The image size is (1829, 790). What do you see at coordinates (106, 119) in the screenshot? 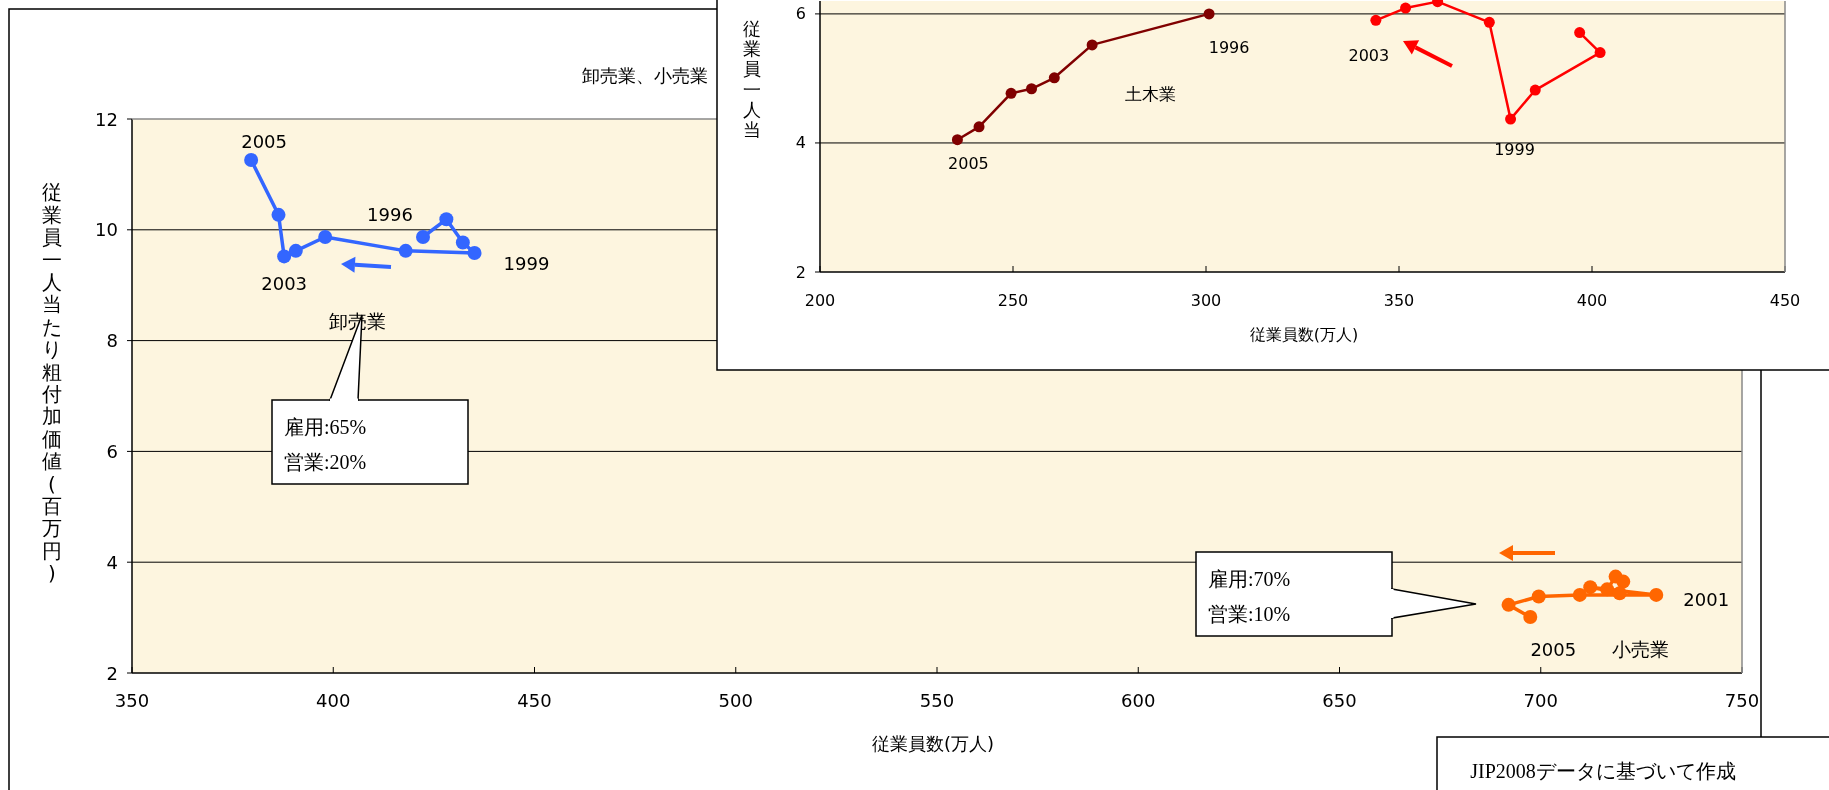
I see `y-tick-label: 12` at bounding box center [106, 119].